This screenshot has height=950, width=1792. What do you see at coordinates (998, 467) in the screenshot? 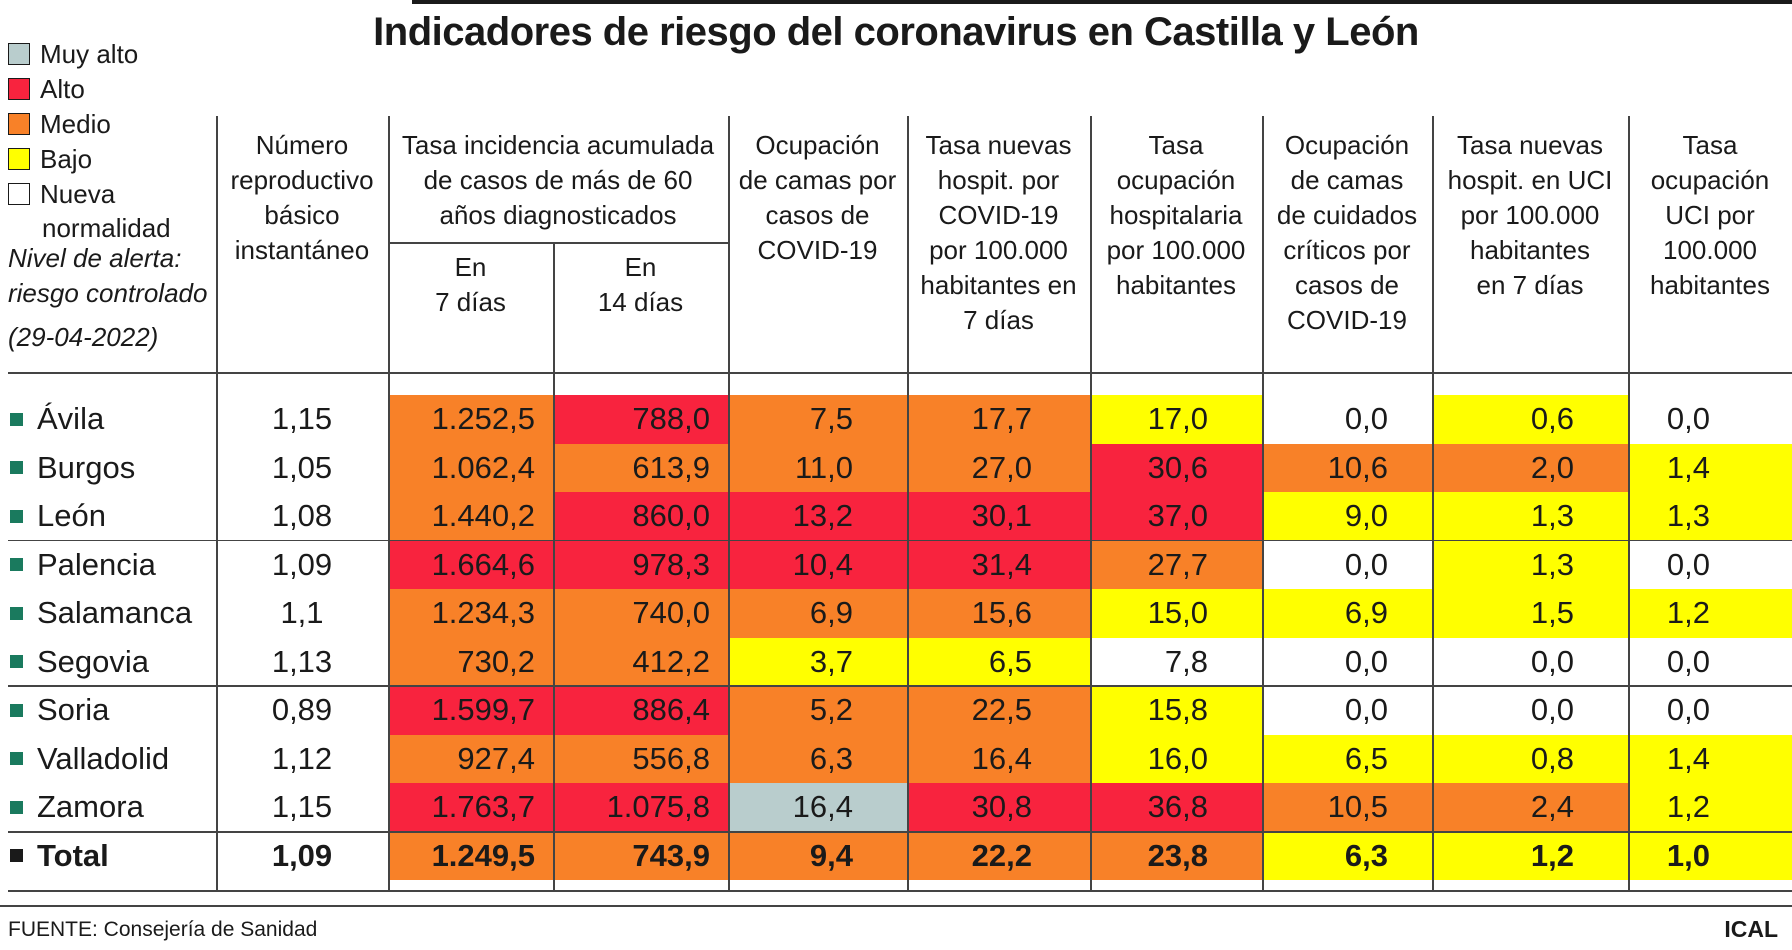
I see `table-cell: 27,0` at bounding box center [998, 467].